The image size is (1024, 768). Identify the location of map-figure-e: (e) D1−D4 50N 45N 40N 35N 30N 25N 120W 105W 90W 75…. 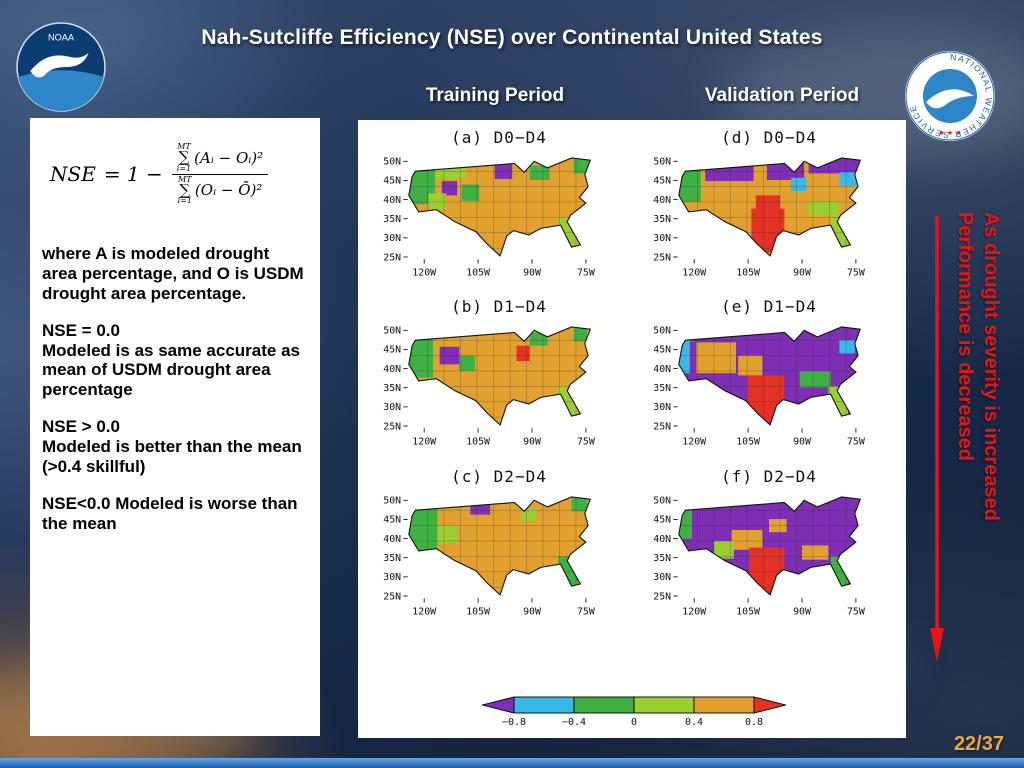
(769, 374).